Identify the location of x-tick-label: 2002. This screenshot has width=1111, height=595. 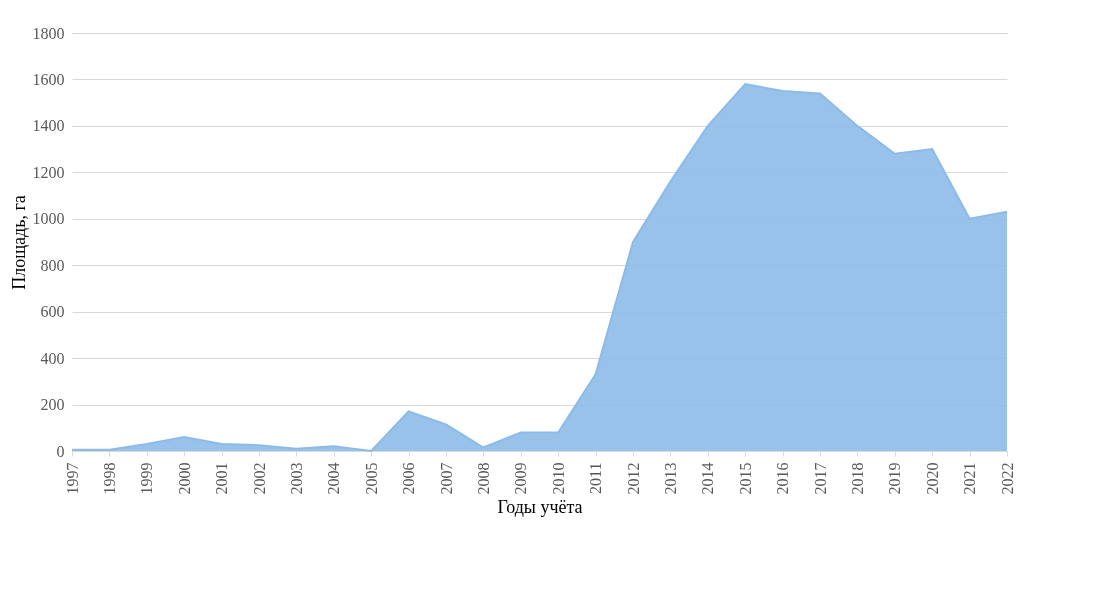
(259, 478).